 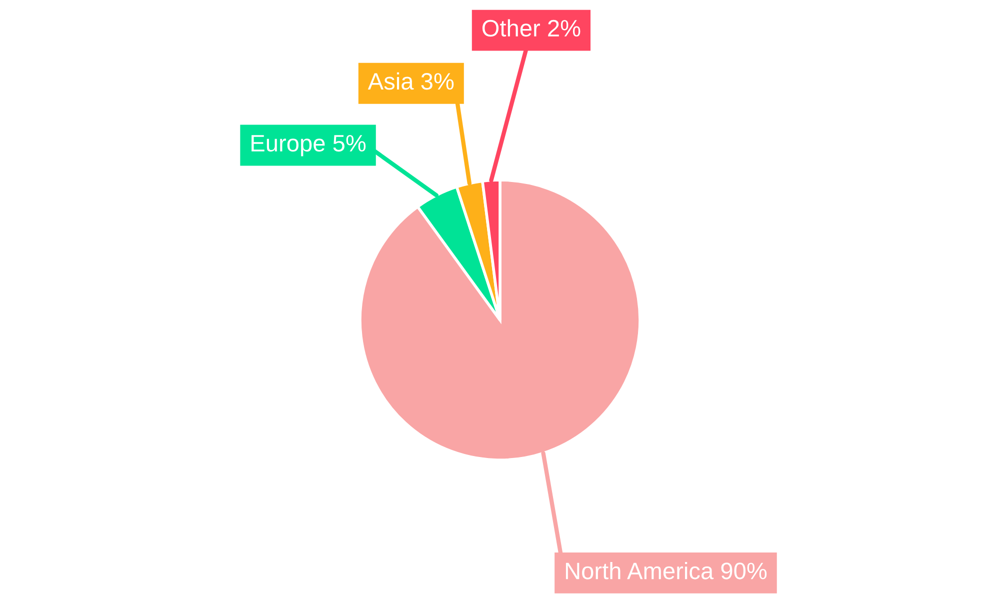 I want to click on slice-label: North America 90%, so click(x=666, y=571).